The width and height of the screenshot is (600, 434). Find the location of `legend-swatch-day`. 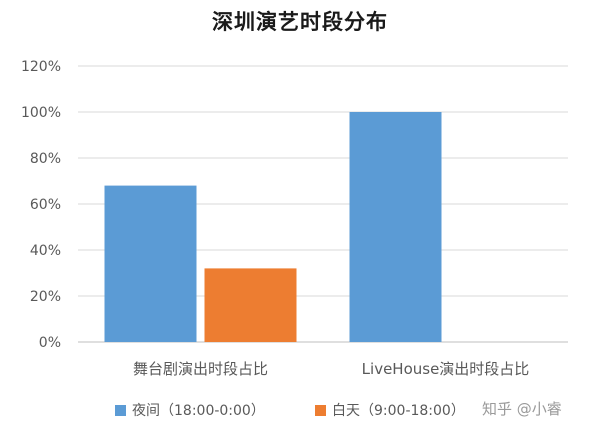

legend-swatch-day is located at coordinates (320, 410).